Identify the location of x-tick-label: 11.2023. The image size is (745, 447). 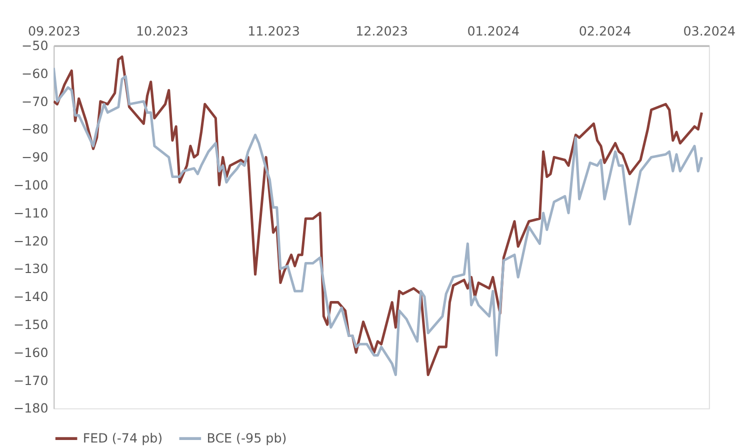
(274, 30).